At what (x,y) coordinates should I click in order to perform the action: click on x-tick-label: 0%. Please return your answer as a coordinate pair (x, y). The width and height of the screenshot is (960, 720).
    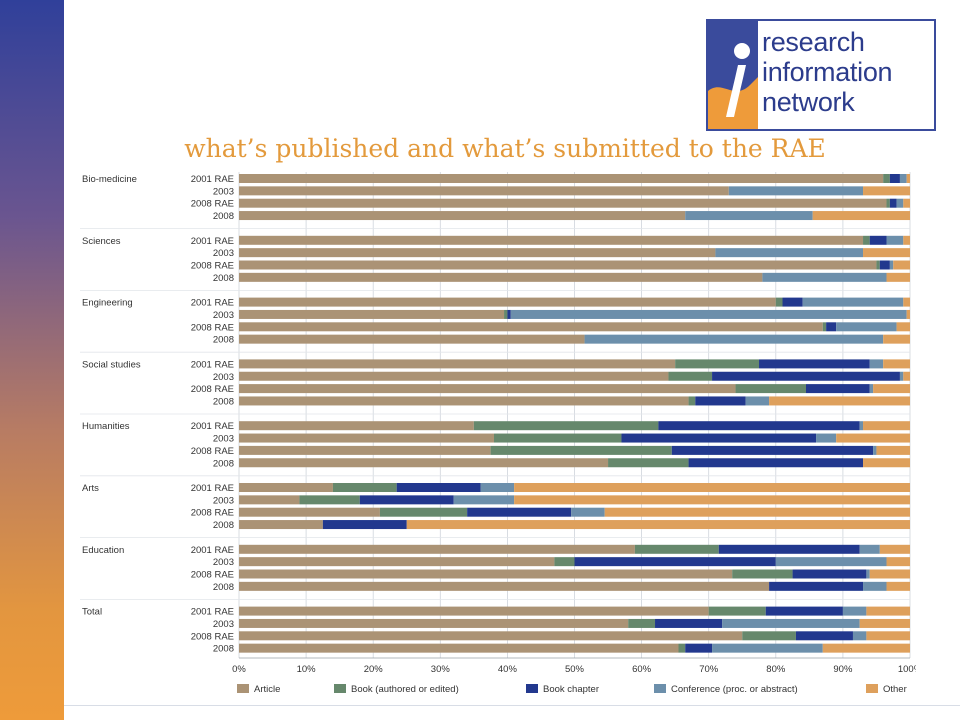
    Looking at the image, I should click on (239, 669).